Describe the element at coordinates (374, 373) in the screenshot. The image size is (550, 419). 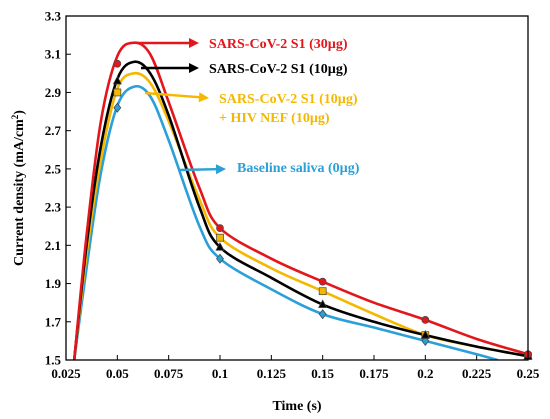
I see `x-tick-label: 0.175` at that location.